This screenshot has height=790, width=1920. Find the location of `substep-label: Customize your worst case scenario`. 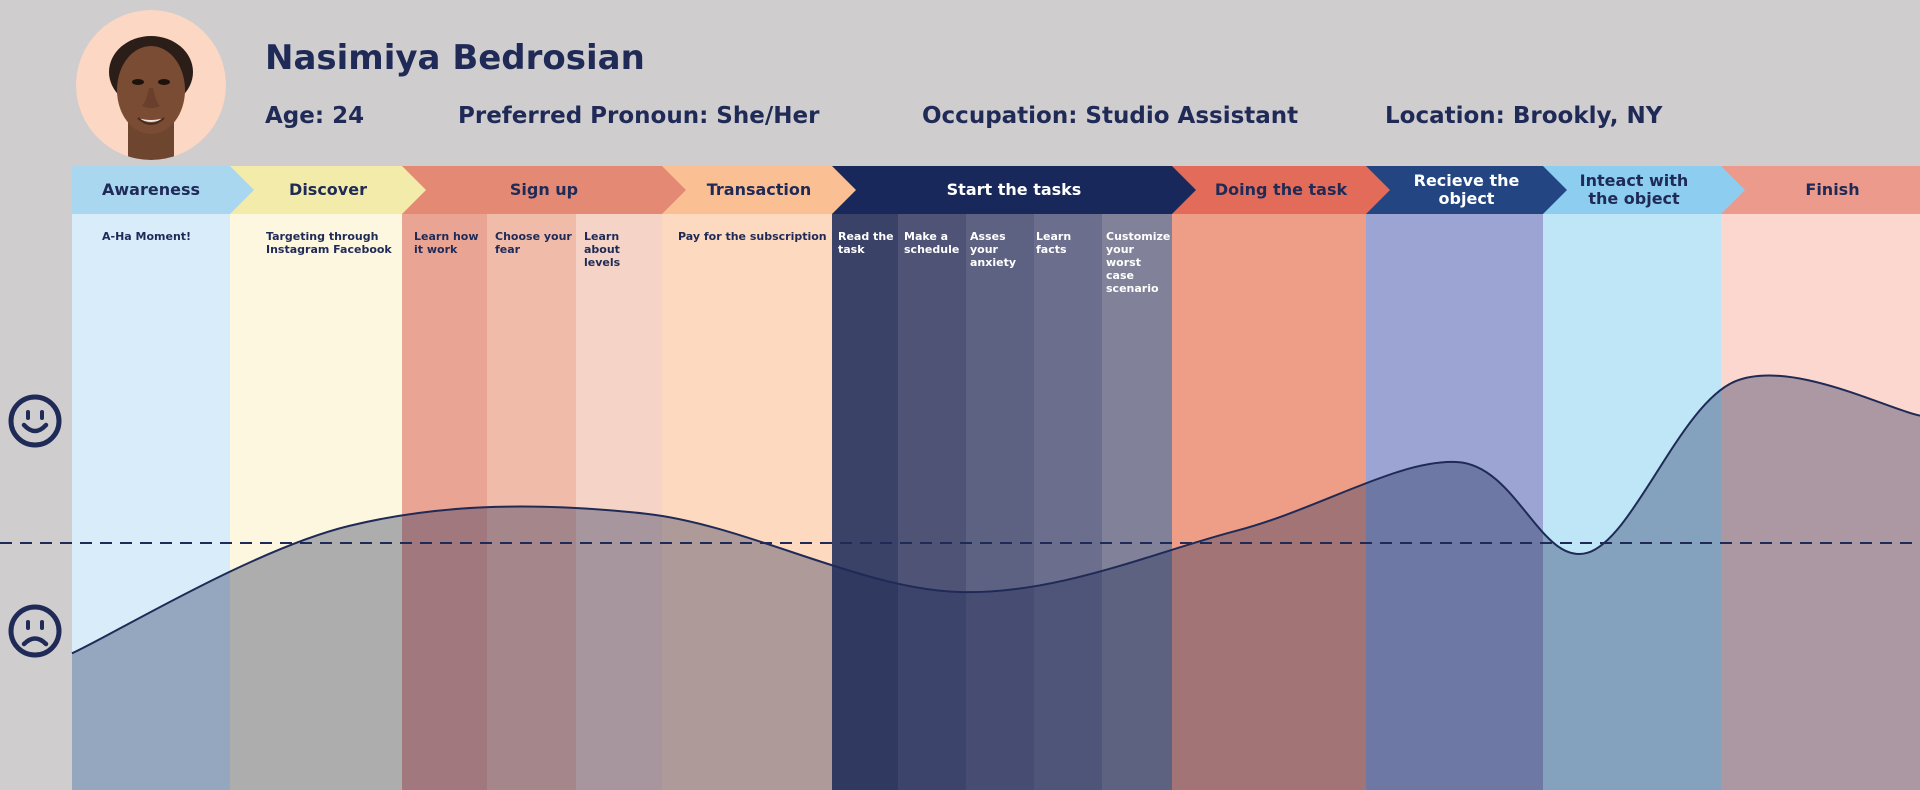

substep-label: Customize your worst case scenario is located at coordinates (1138, 262).